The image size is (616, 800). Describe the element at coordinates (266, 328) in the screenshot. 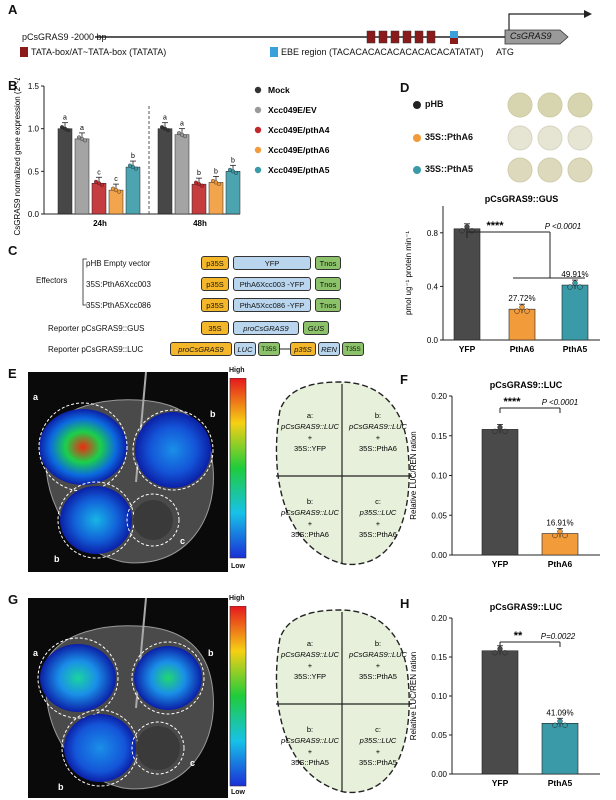

I see `gus-pro-box: proCsGRAS9` at that location.